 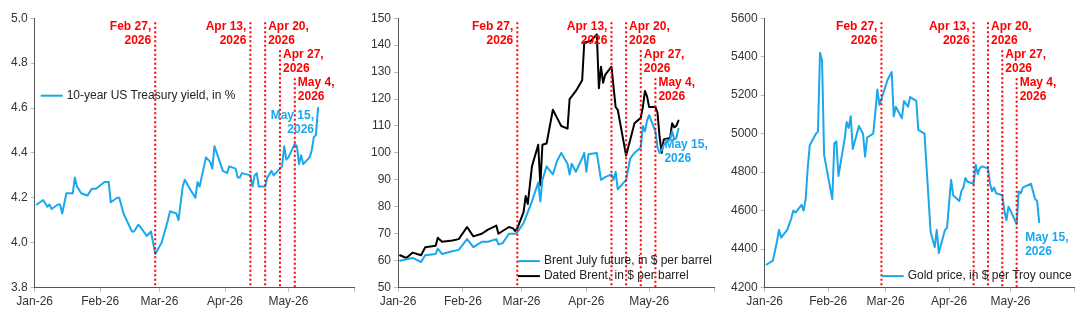 What do you see at coordinates (384, 206) in the screenshot?
I see `y-tick-label: 80` at bounding box center [384, 206].